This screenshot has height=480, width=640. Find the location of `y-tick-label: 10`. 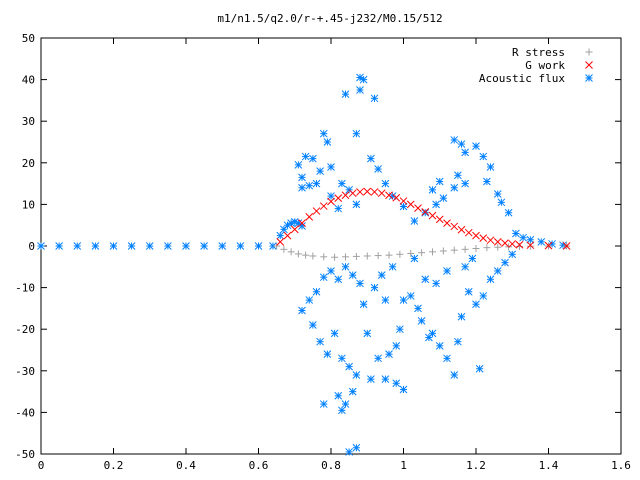

y-tick-label: 10 is located at coordinates (28, 204).